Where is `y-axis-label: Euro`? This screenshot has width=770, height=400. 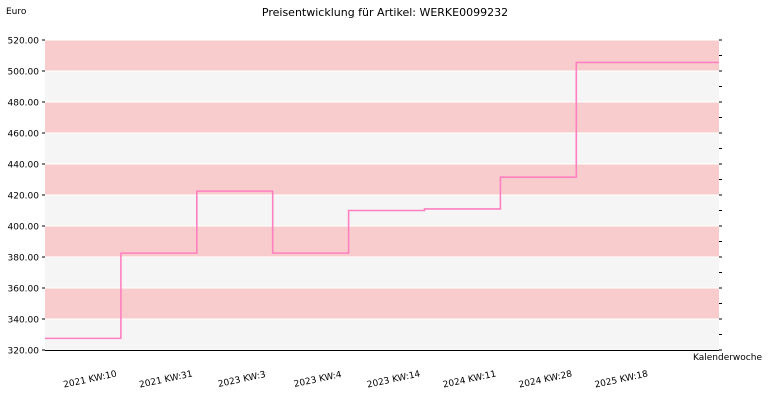
y-axis-label: Euro is located at coordinates (16, 12).